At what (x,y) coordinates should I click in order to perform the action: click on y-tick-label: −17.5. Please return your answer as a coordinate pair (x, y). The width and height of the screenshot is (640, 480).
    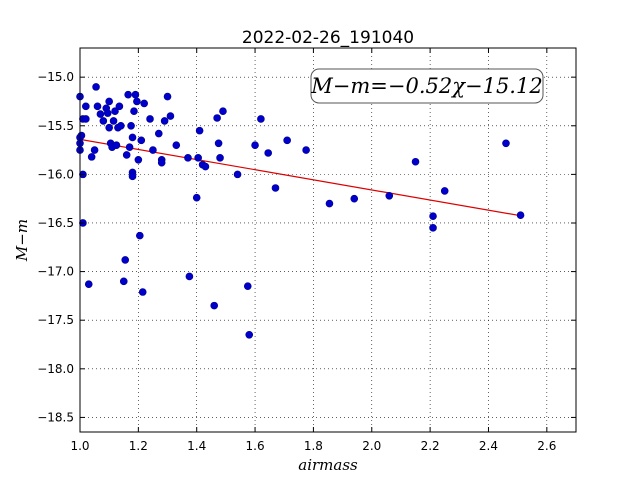
    Looking at the image, I should click on (55, 320).